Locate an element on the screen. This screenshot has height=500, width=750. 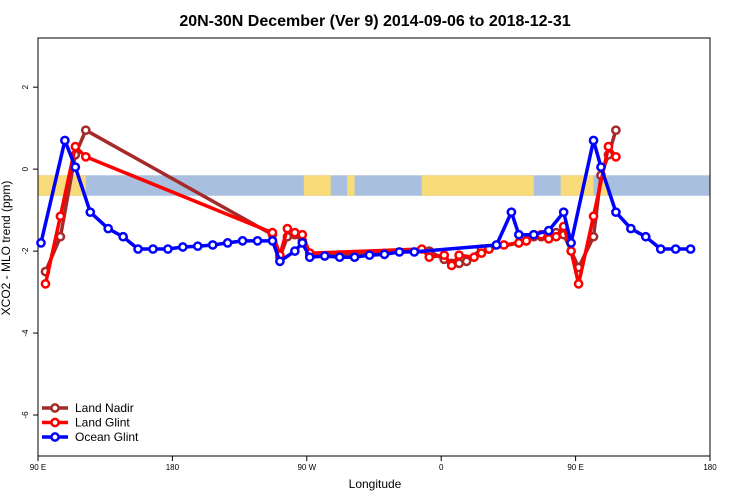
x-tick-label: 90 W is located at coordinates (306, 467).